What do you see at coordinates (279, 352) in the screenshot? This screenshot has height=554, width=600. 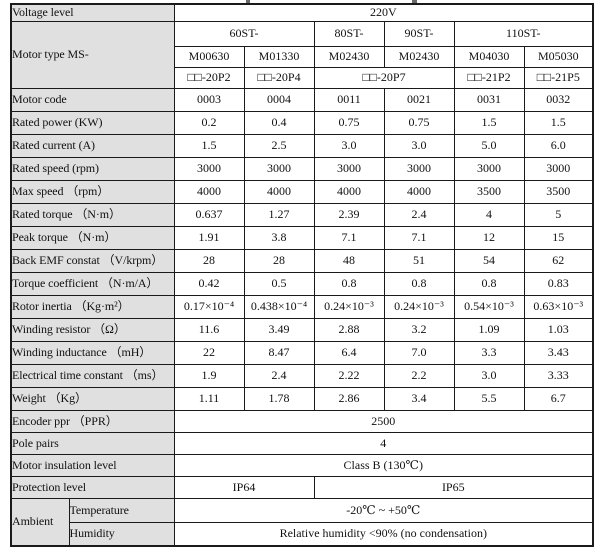 I see `cell-value: 8.47` at bounding box center [279, 352].